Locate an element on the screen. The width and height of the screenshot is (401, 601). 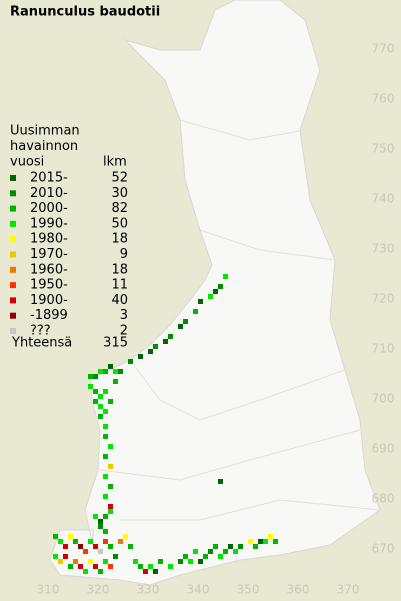
legend-count: 3 is located at coordinates (124, 315).